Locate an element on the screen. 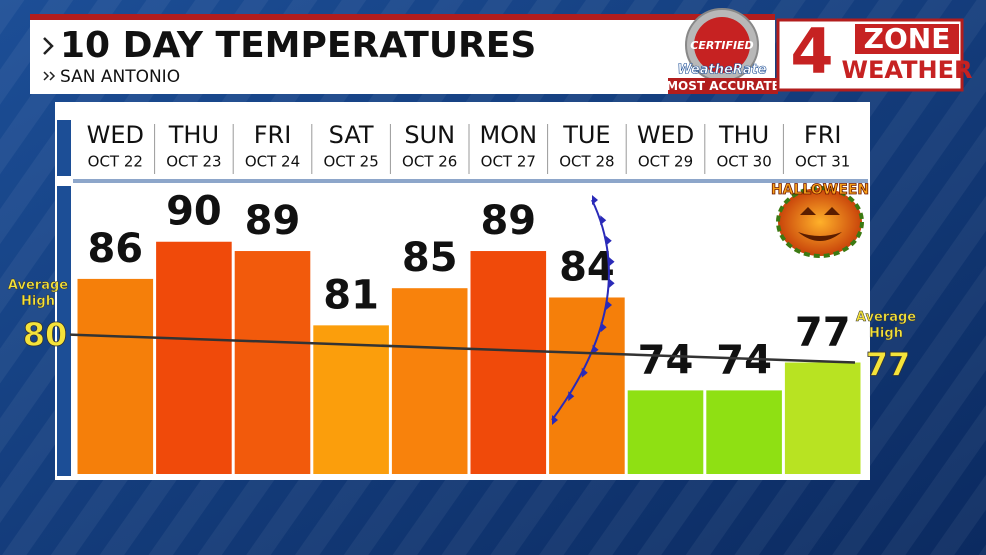  weather-text: WEATHER is located at coordinates (907, 70).